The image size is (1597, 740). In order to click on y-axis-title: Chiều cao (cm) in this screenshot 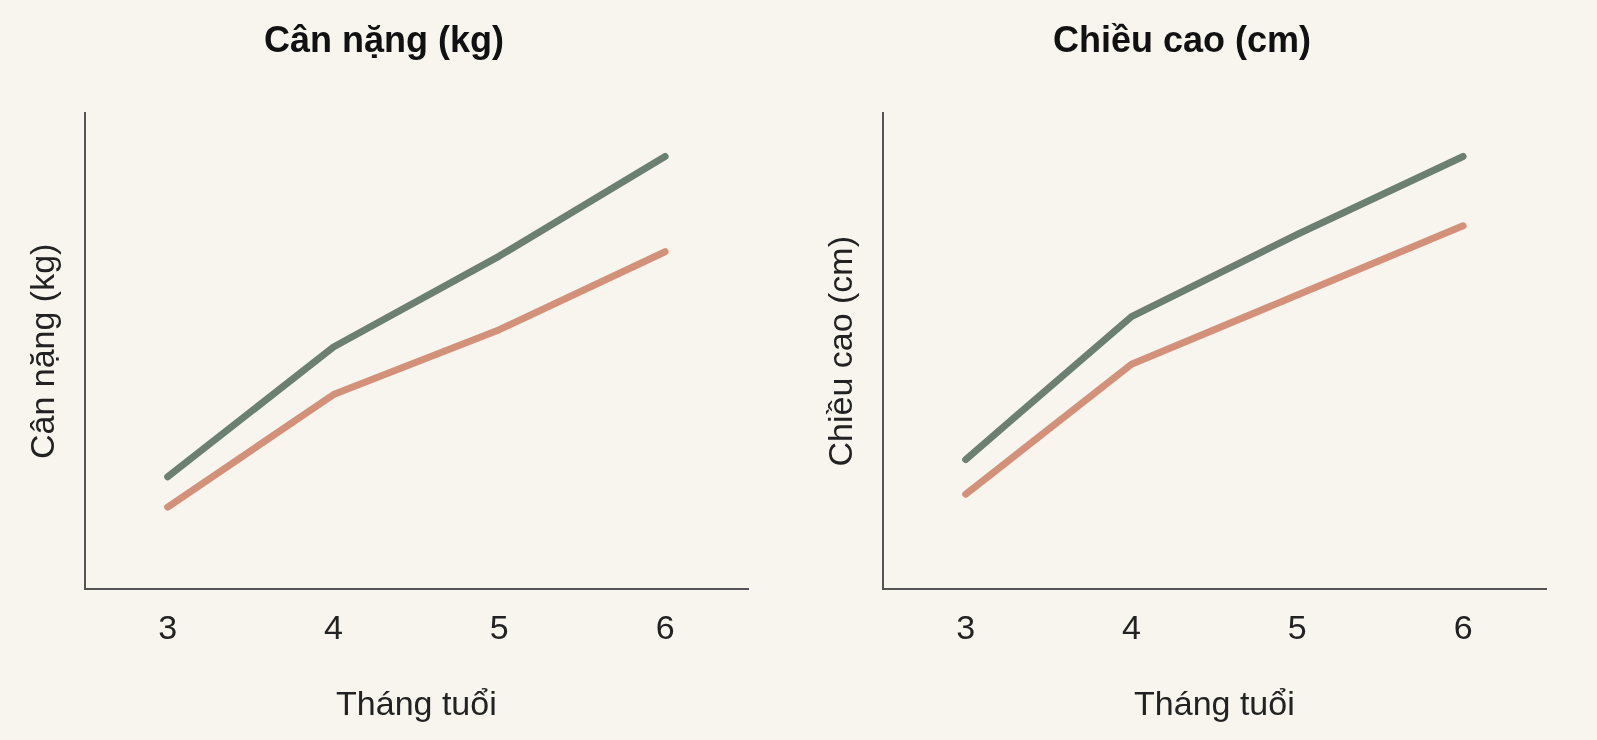, I will do `click(839, 351)`.